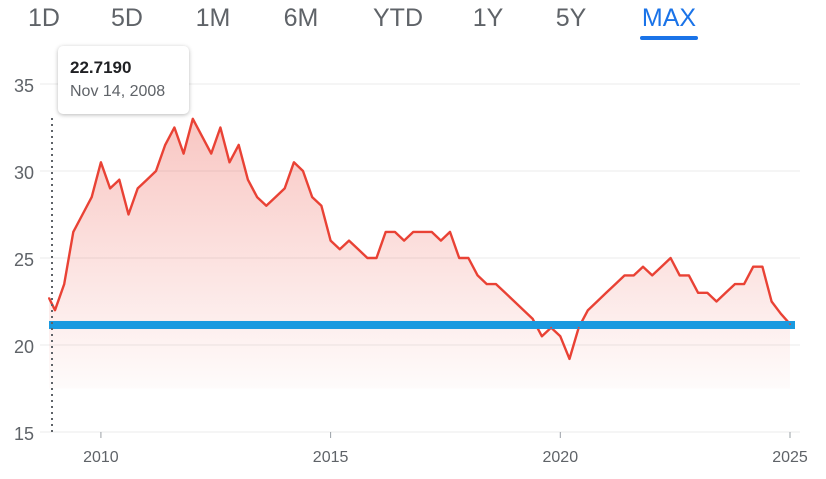 Image resolution: width=826 pixels, height=479 pixels. I want to click on y-tick-label: 25, so click(24, 260).